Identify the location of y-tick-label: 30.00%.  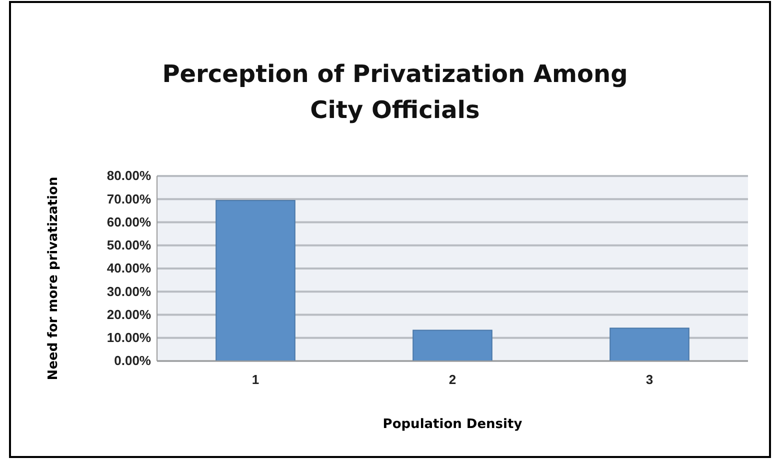
(129, 291).